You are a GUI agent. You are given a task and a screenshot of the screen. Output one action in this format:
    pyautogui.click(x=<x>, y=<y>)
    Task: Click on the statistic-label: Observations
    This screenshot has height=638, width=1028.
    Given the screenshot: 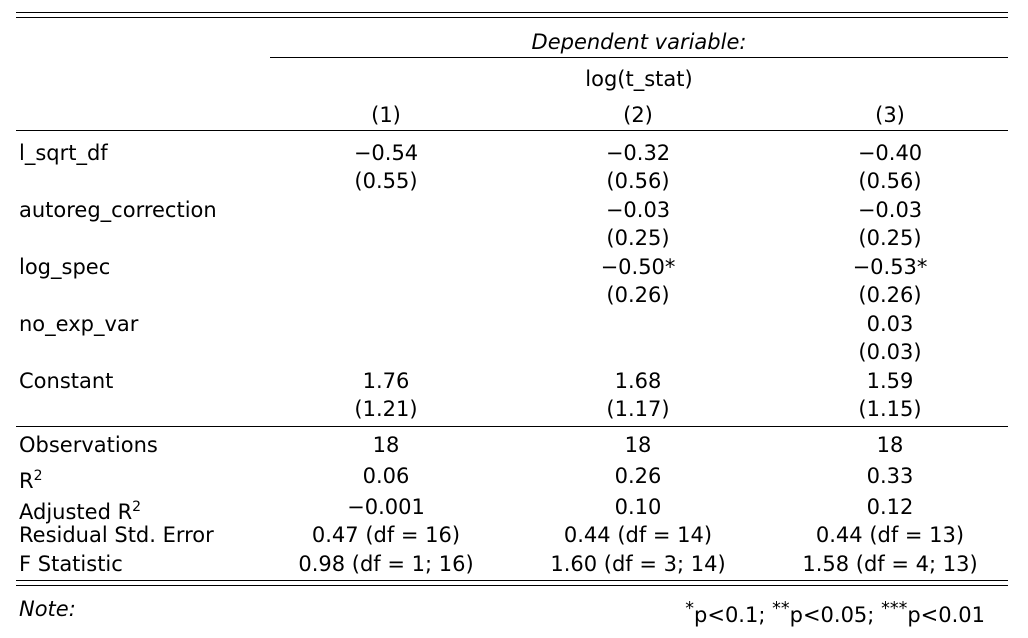 What is the action you would take?
    pyautogui.click(x=88, y=445)
    